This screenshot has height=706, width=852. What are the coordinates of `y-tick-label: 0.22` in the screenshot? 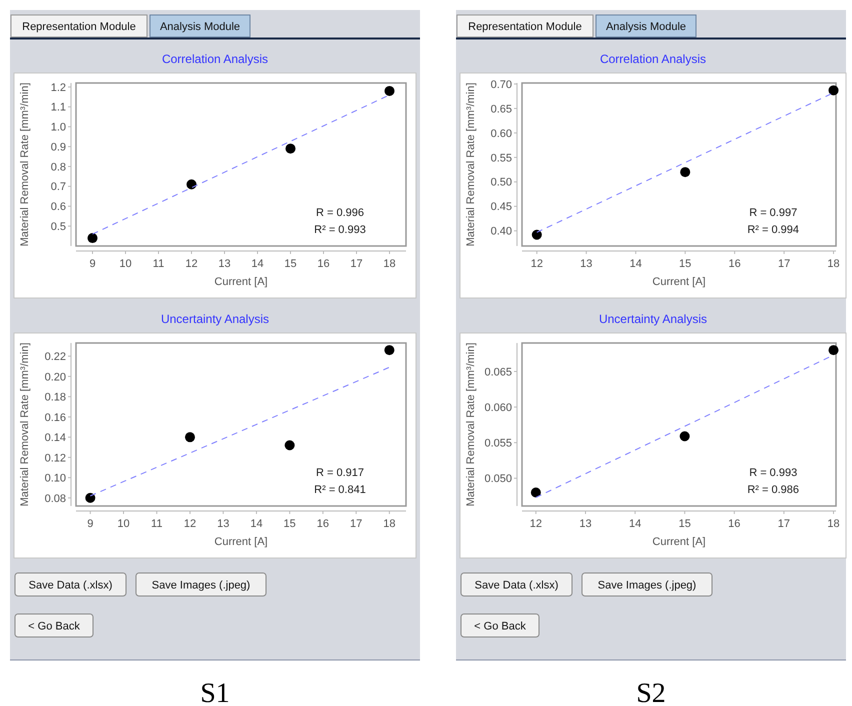 It's located at (55, 357).